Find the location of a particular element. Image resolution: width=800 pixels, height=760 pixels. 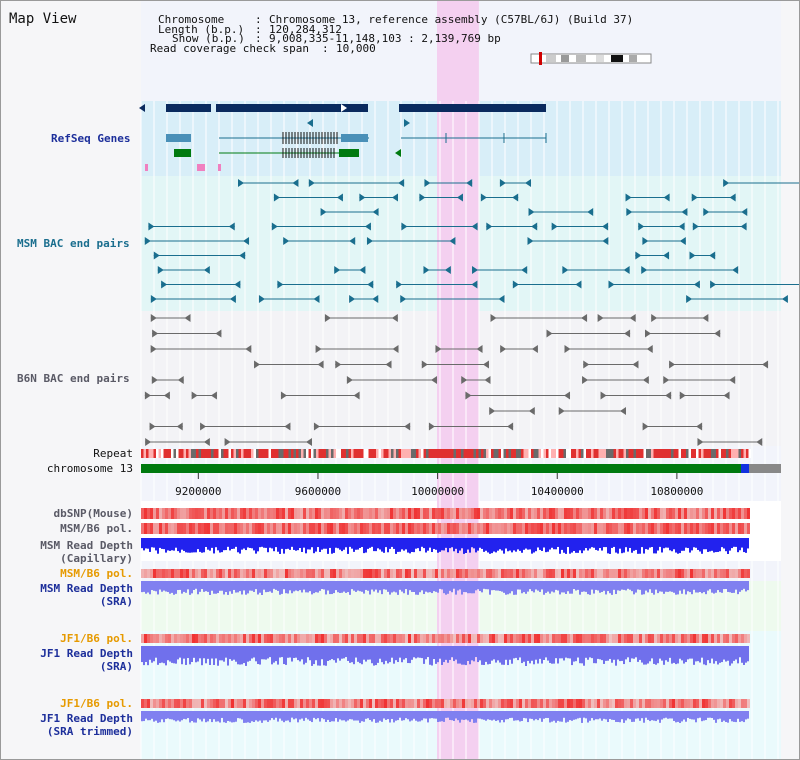

track-label-jf1-pol: JF1/B6 pol. is located at coordinates (96, 638).